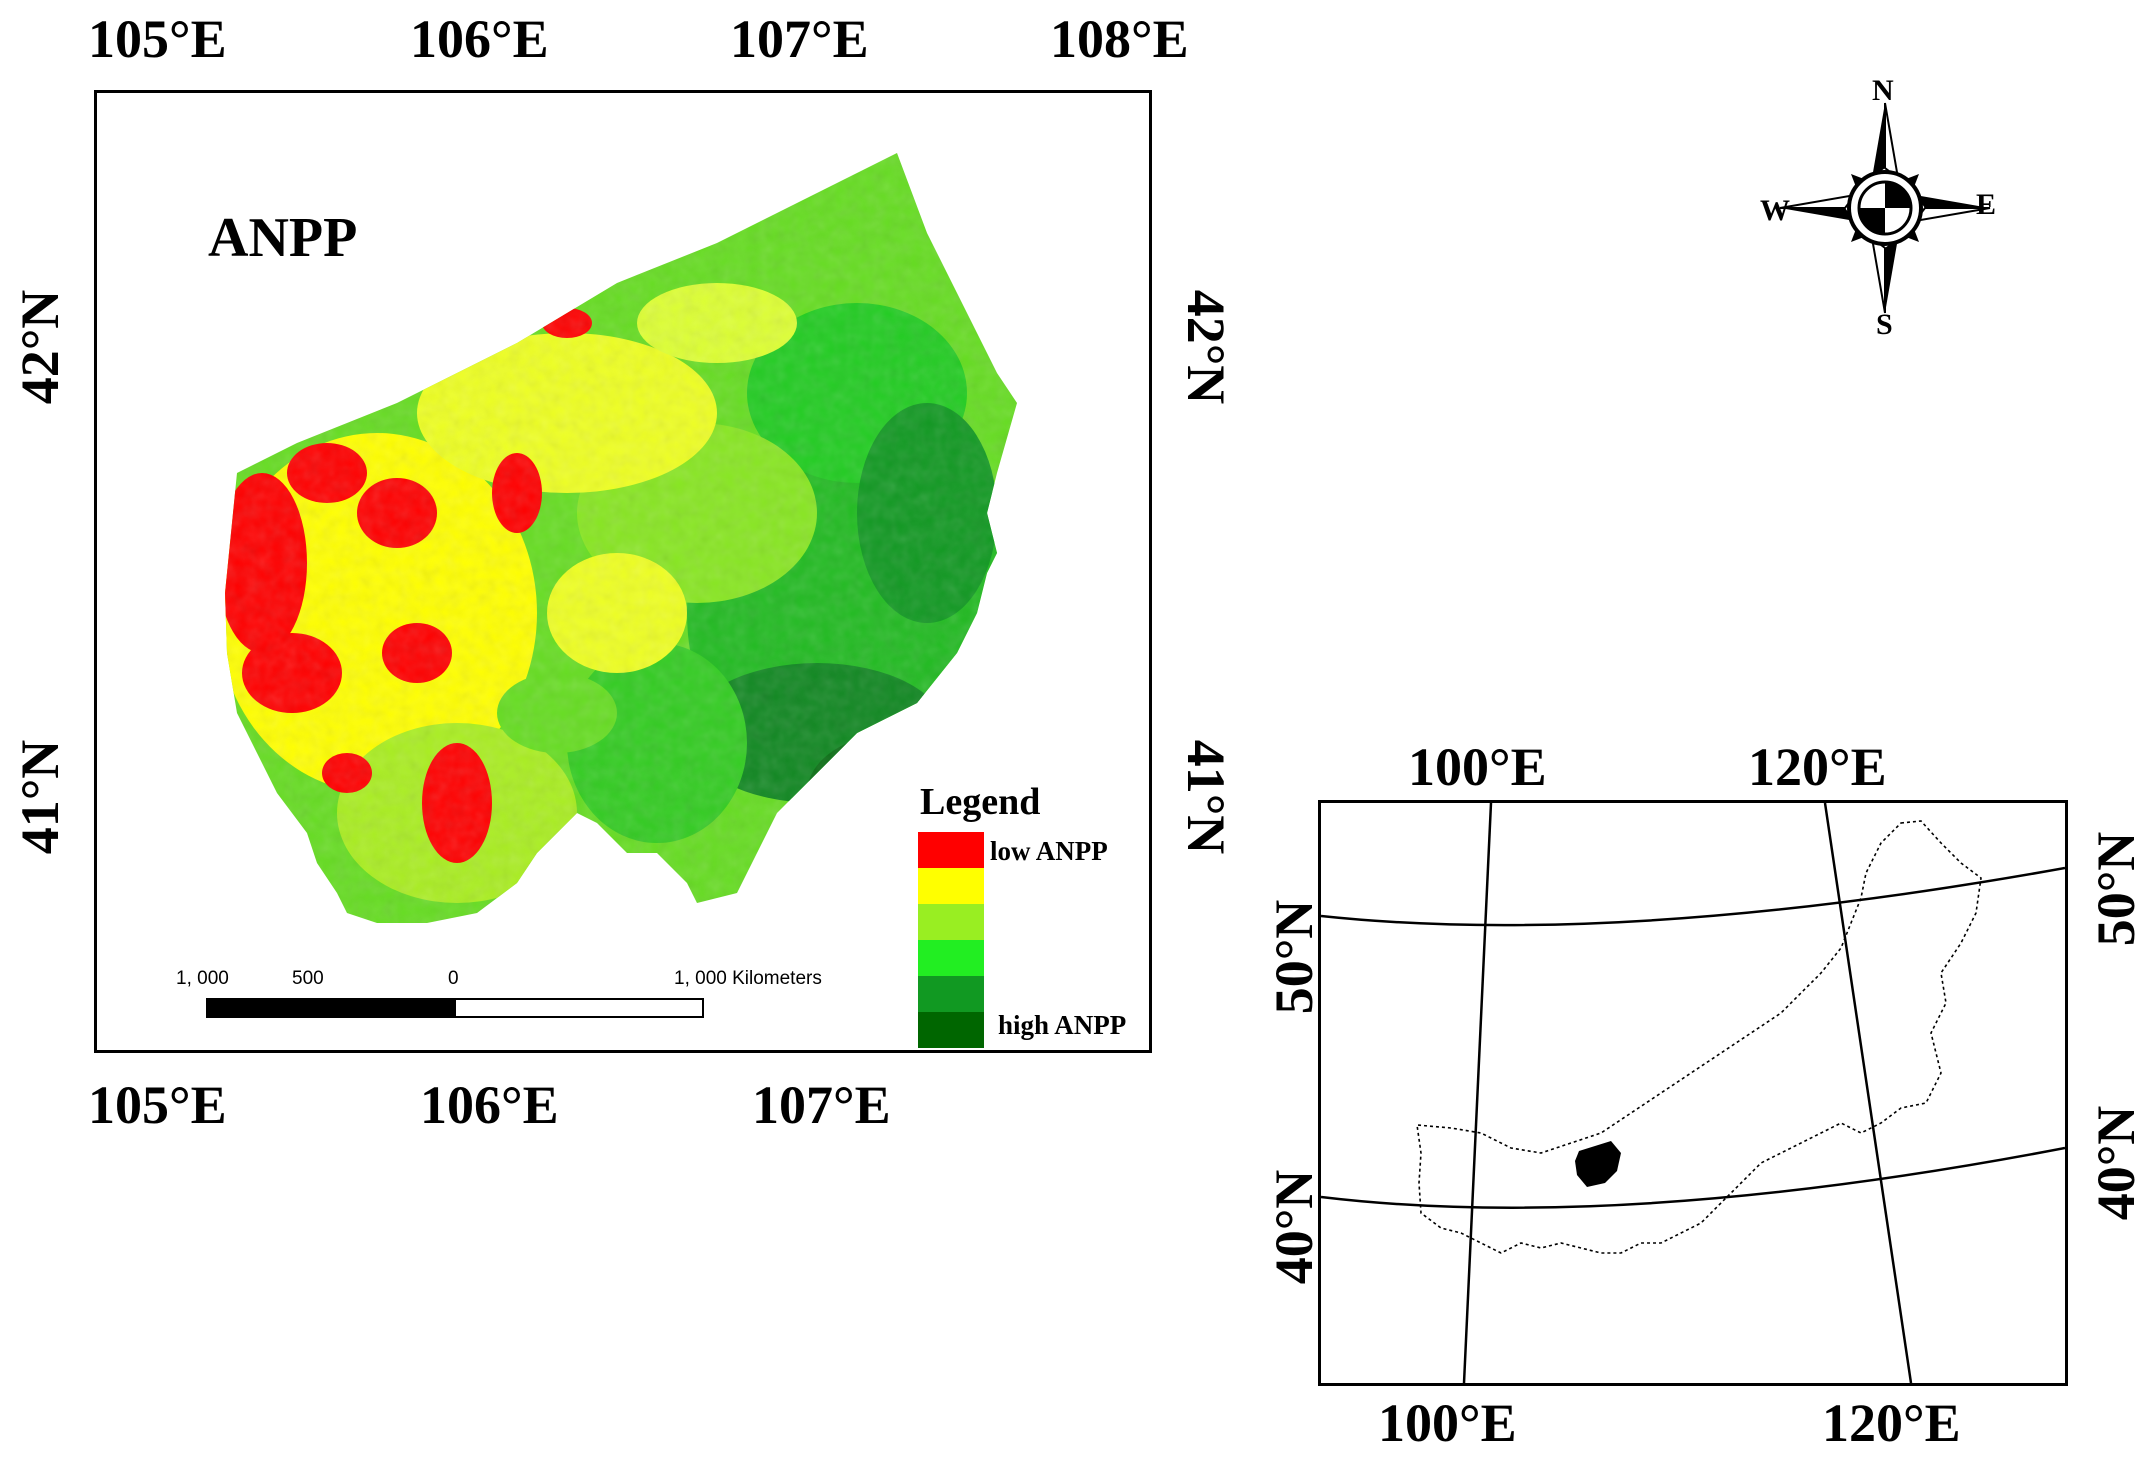  I want to click on main-top-lon-label: 108°E, so click(1119, 39).